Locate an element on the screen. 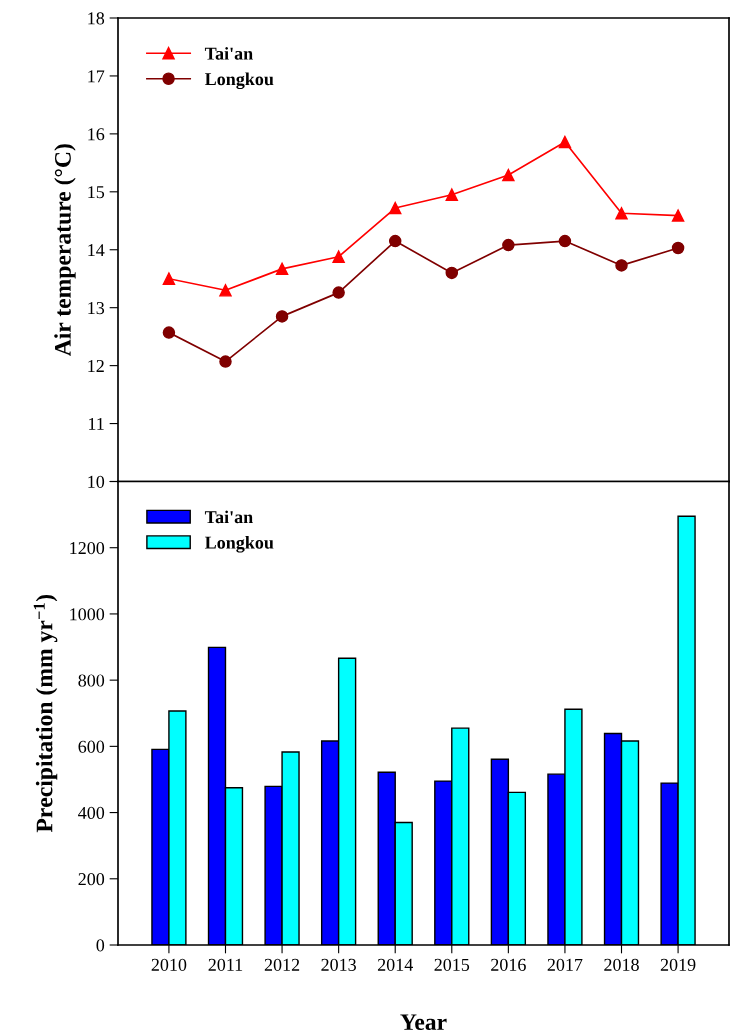 This screenshot has width=731, height=1032. y-tick-label: 10 is located at coordinates (96, 481).